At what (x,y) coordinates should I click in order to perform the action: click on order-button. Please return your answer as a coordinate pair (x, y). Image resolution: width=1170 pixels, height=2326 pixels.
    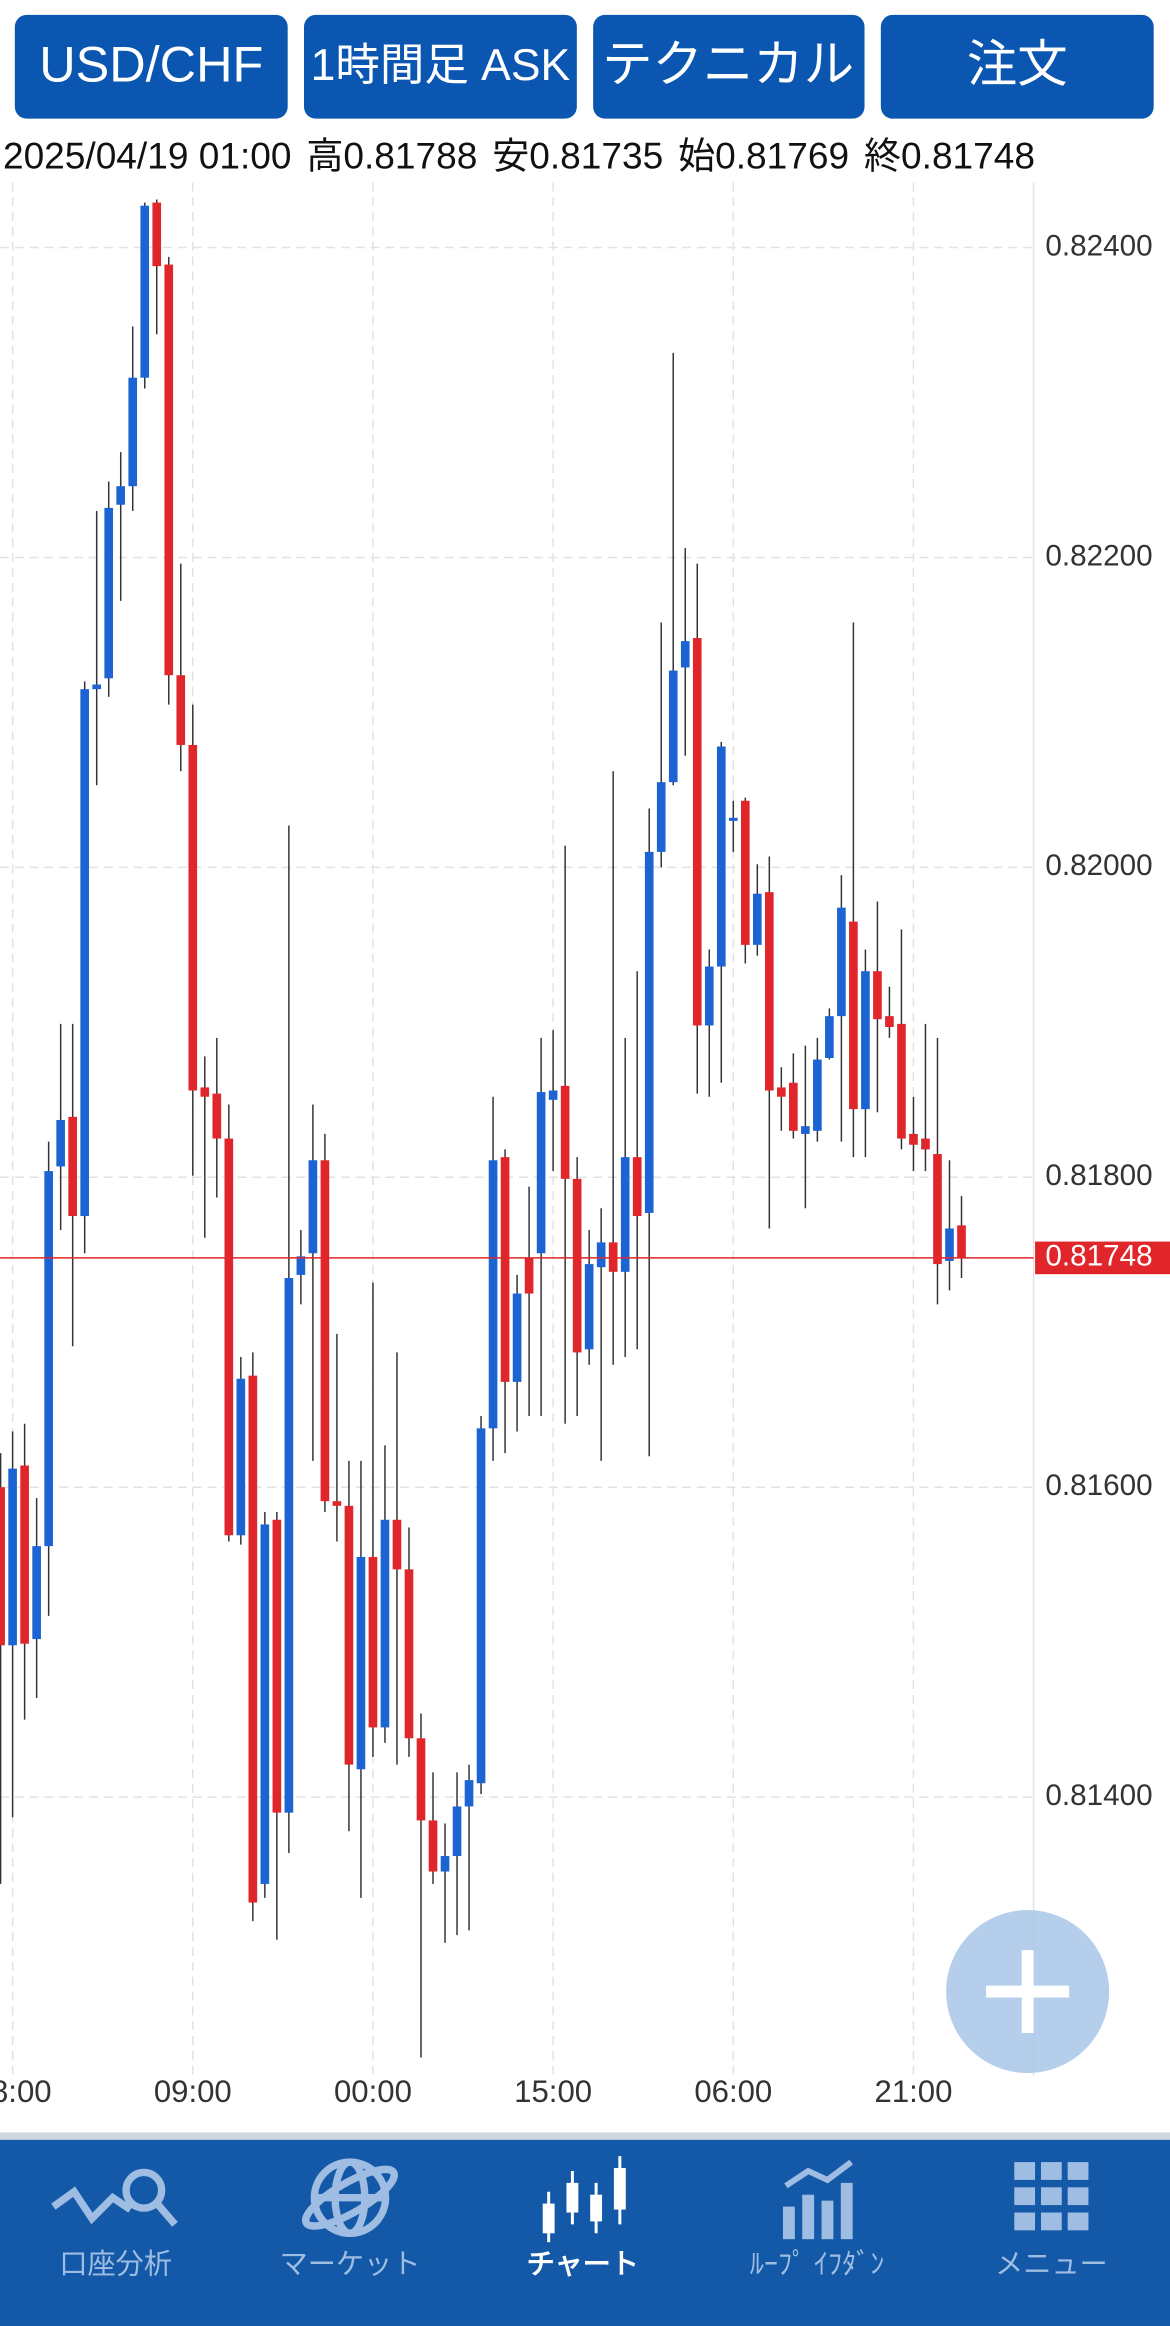
    Looking at the image, I should click on (1017, 66).